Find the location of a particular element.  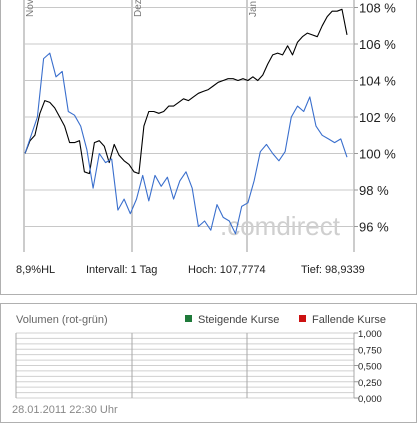

ytick-label: 96 % is located at coordinates (374, 227).